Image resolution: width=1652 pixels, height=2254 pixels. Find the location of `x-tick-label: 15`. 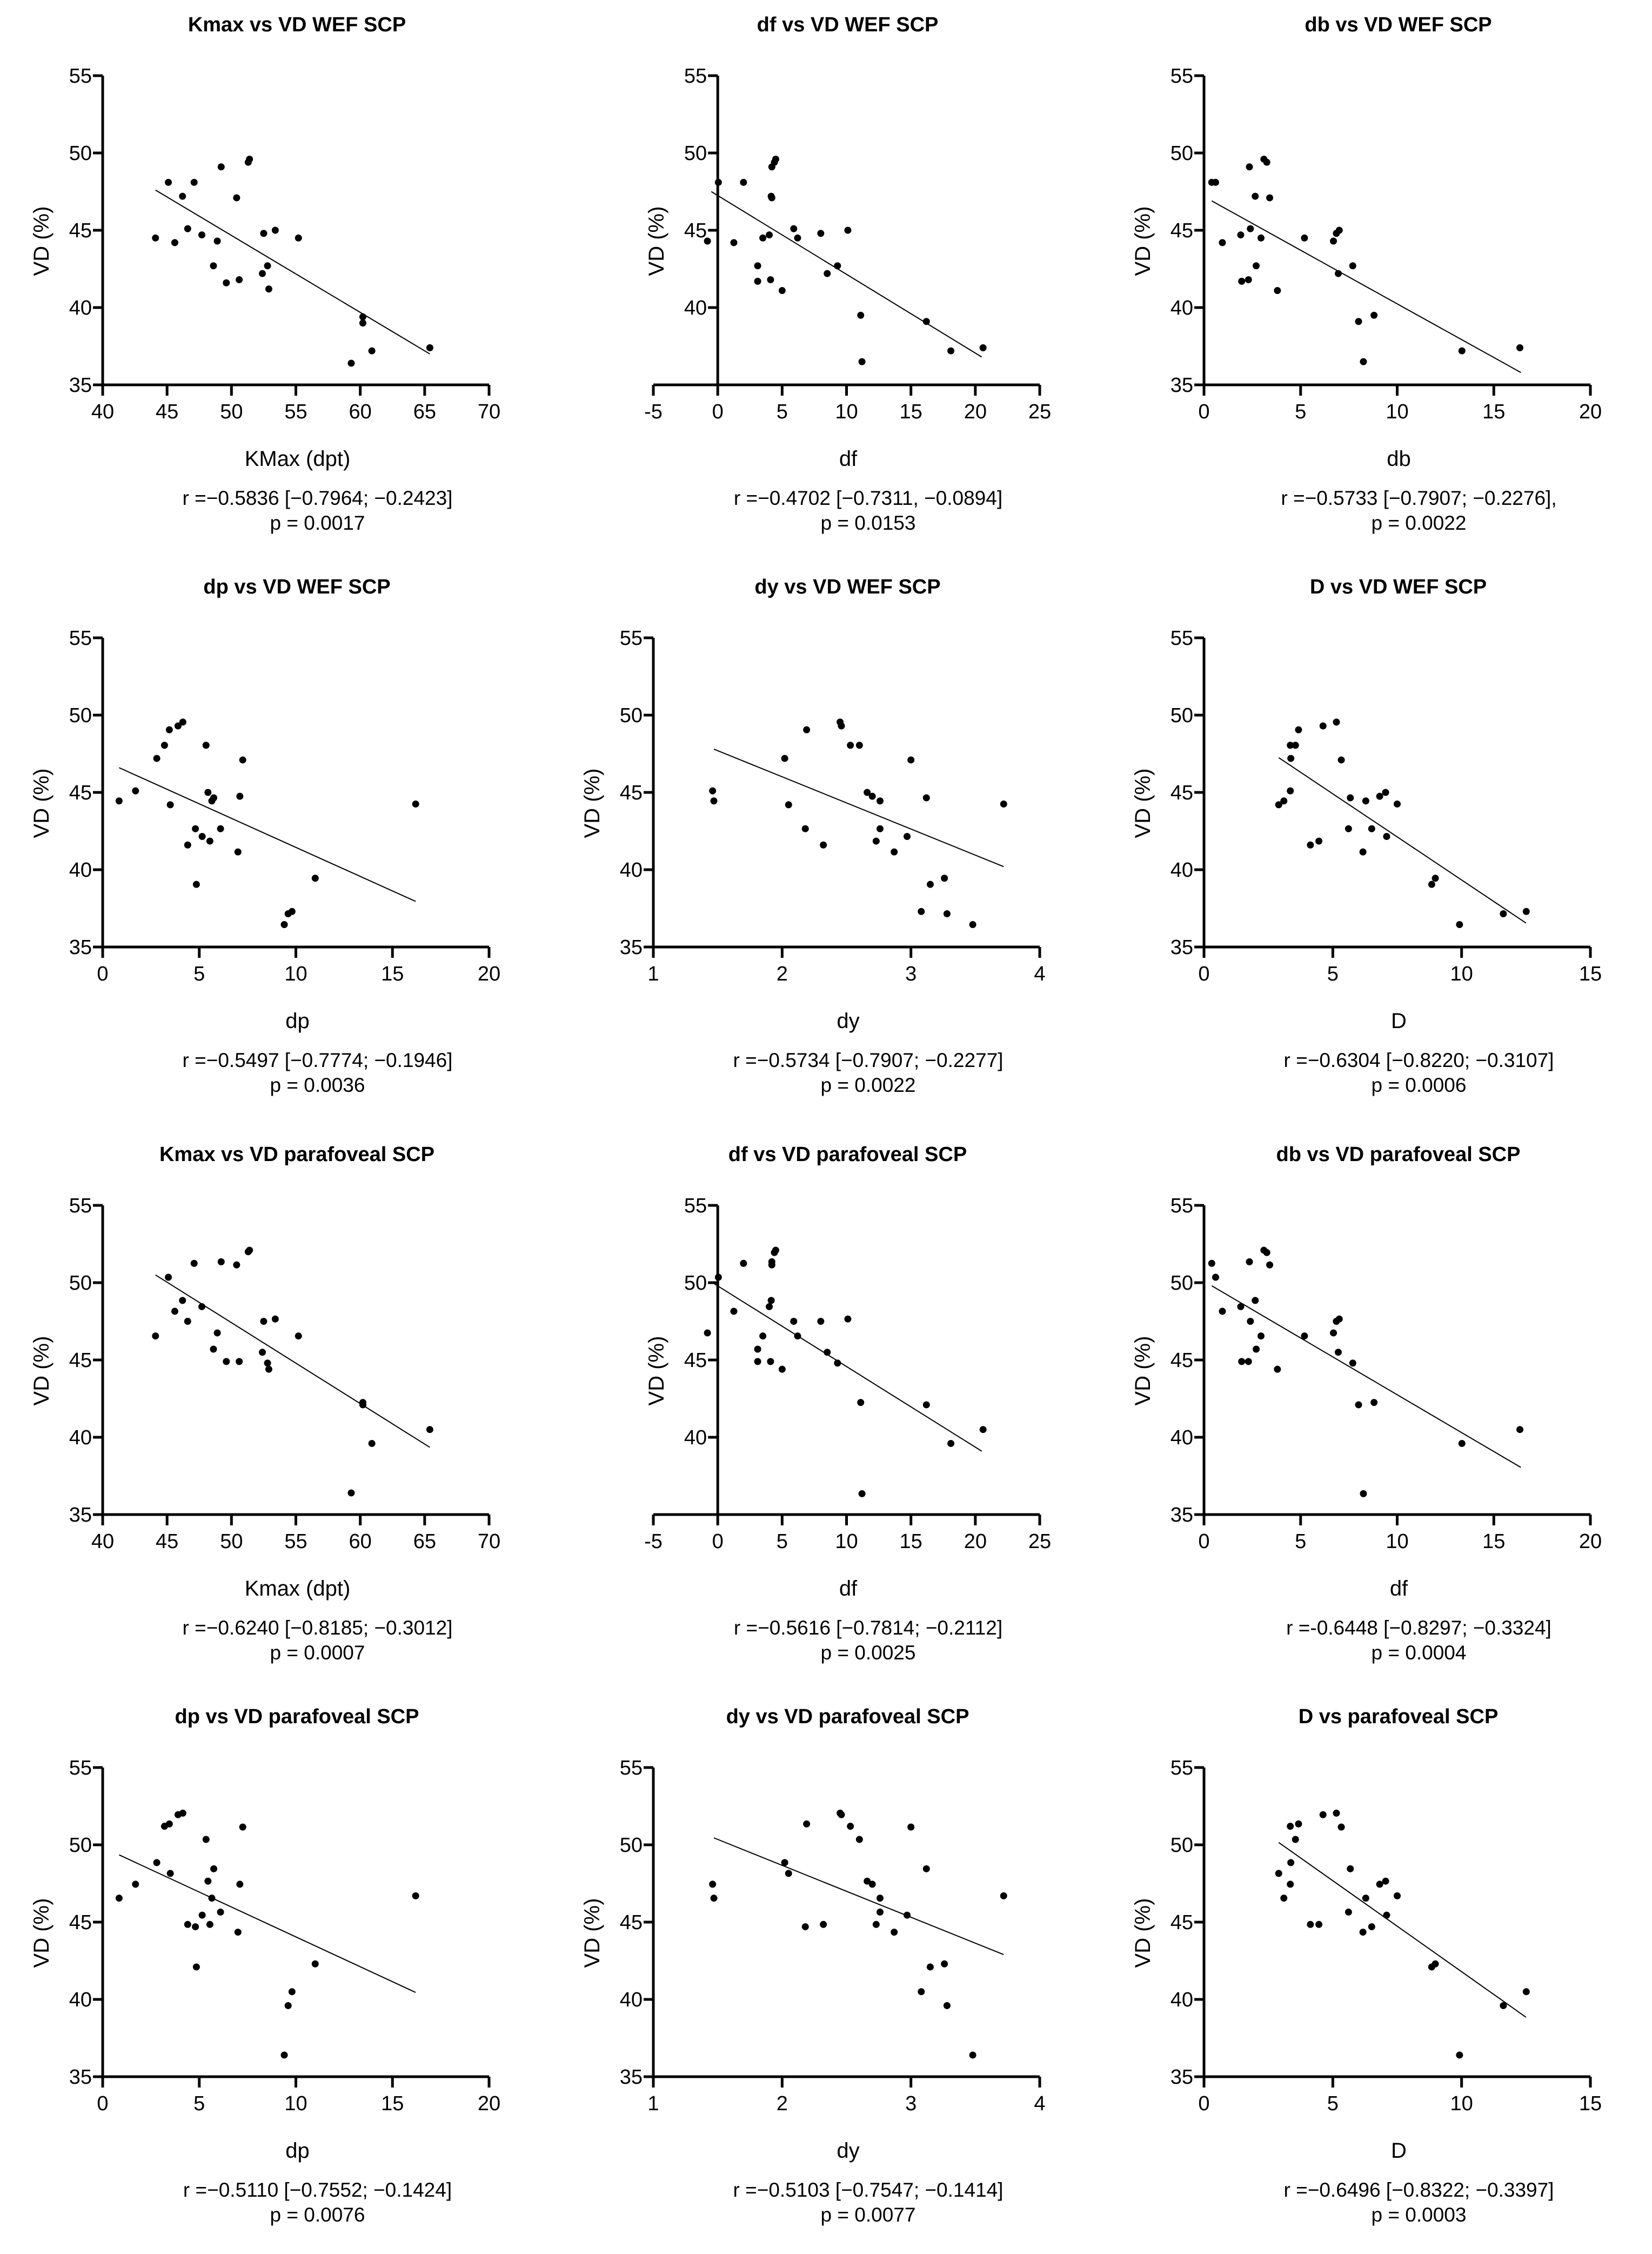

x-tick-label: 15 is located at coordinates (1493, 1541).